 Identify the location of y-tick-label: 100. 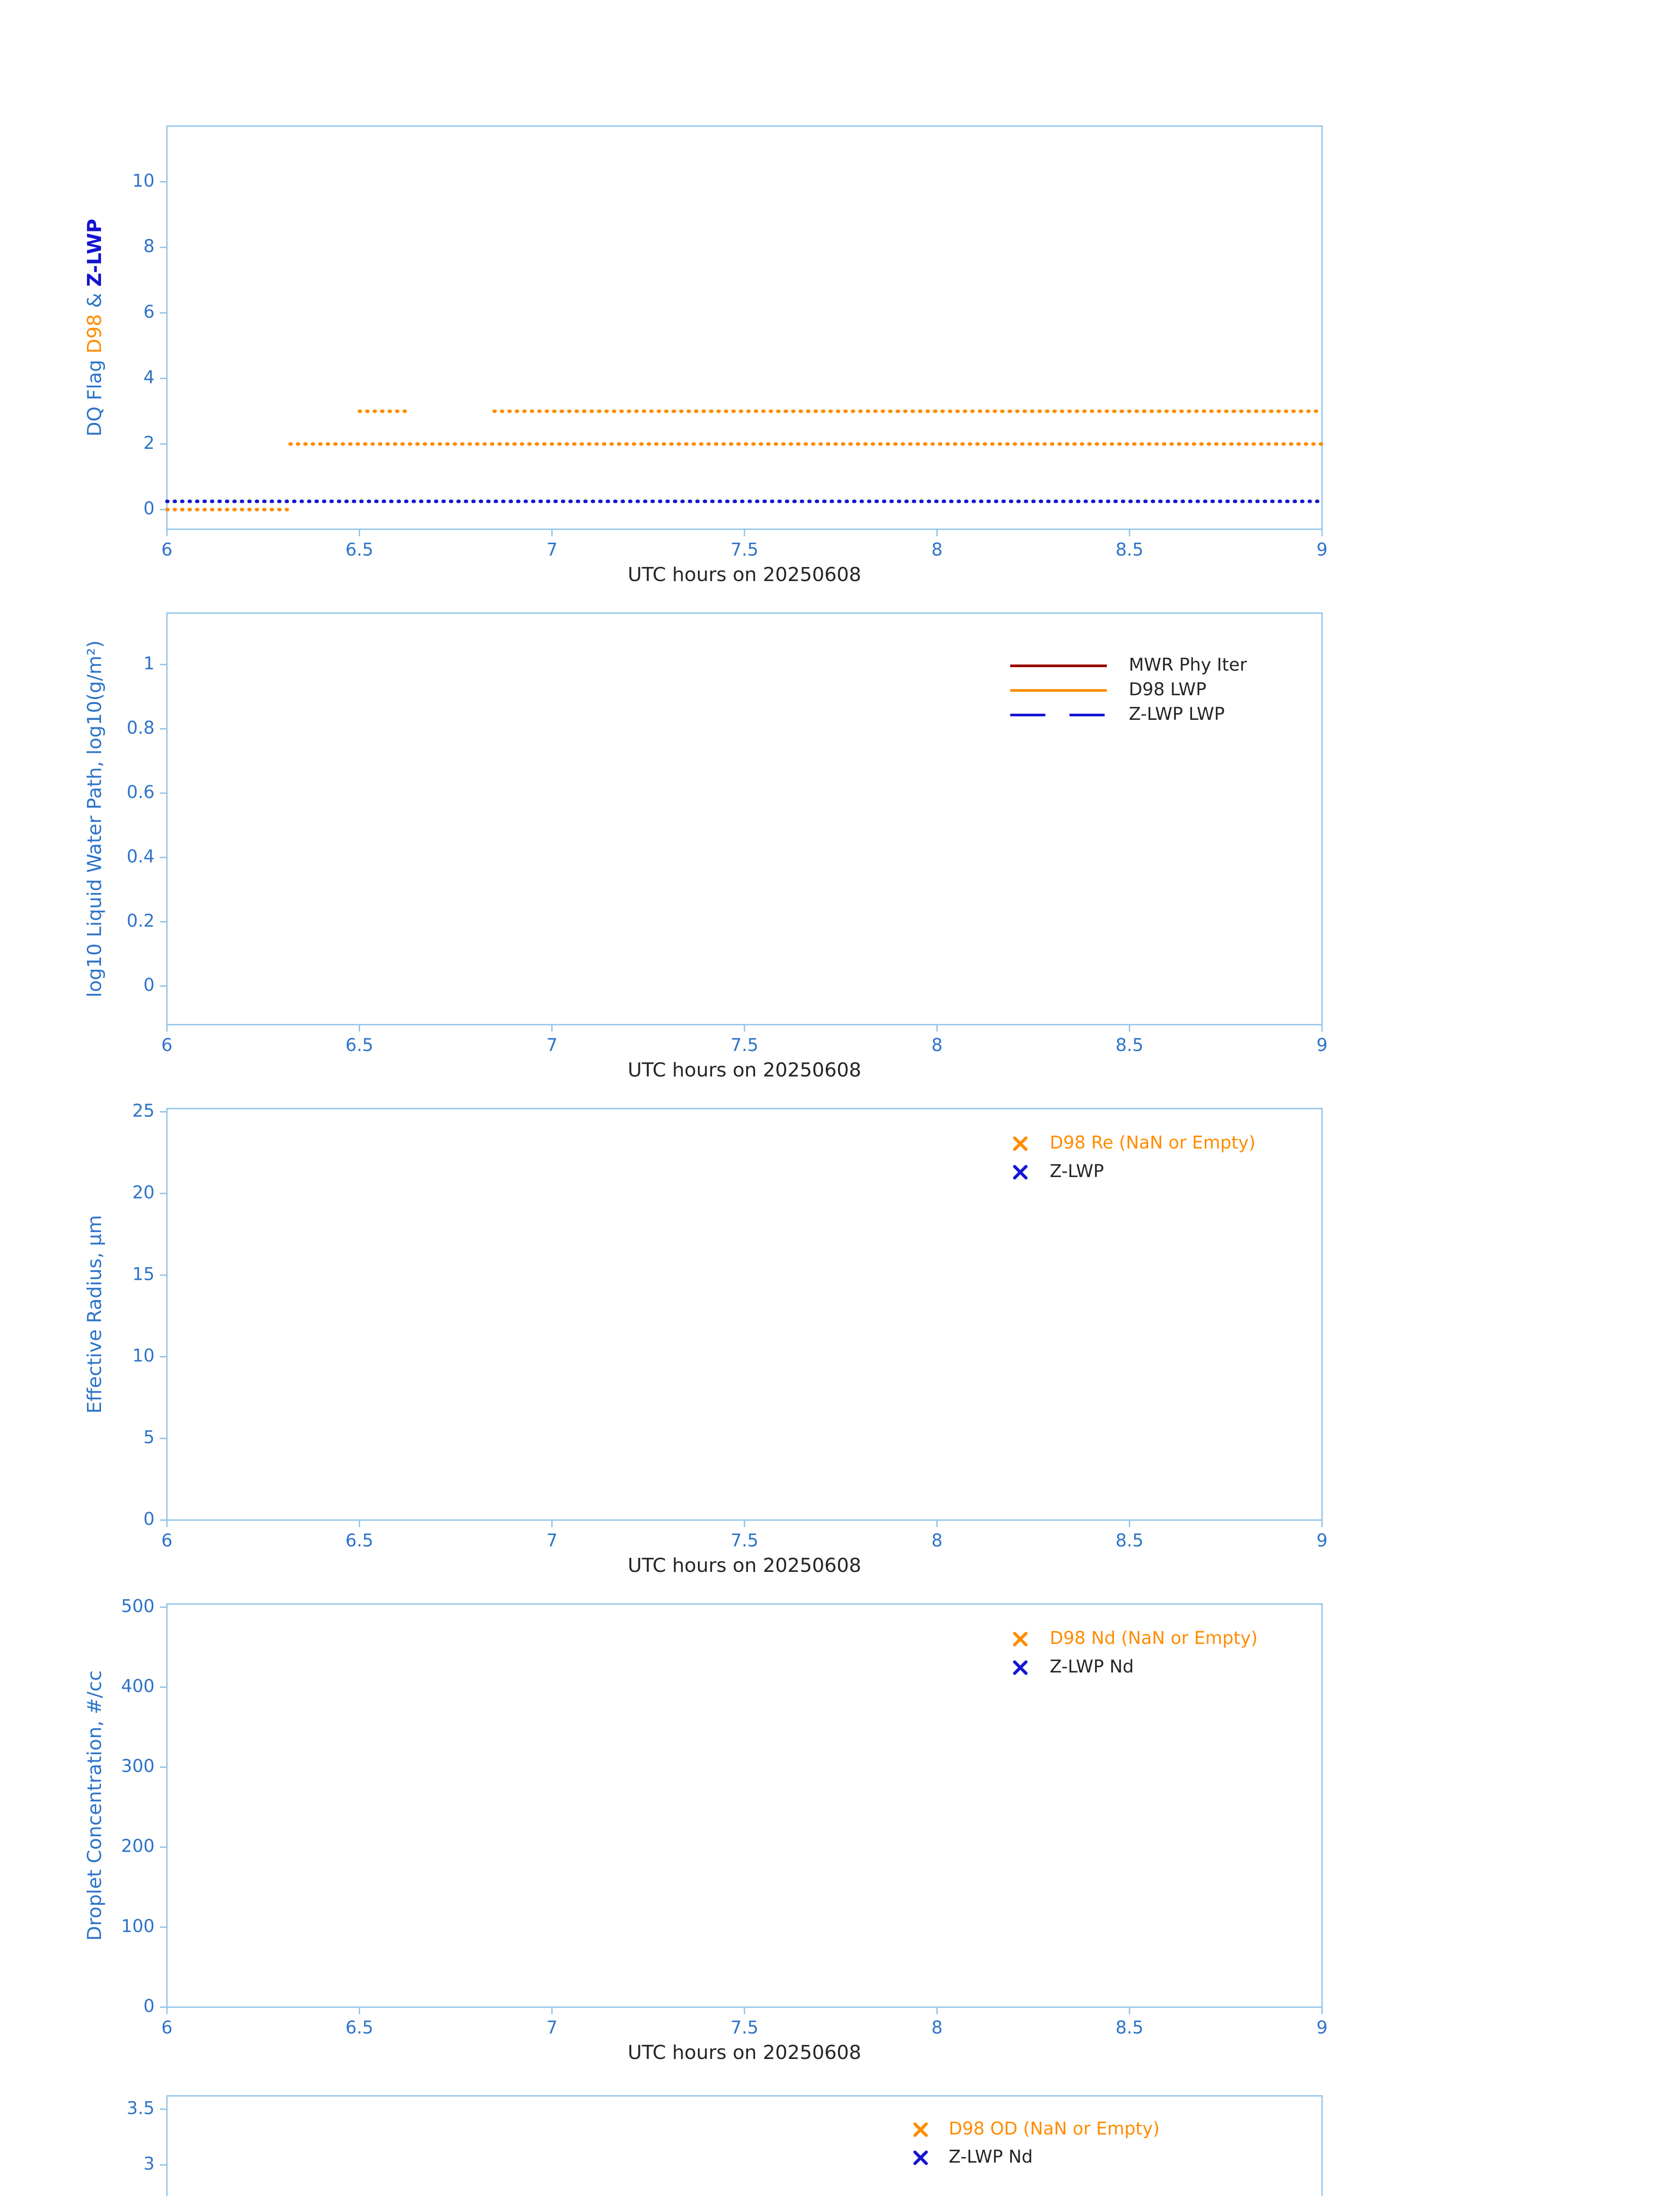
(138, 1926).